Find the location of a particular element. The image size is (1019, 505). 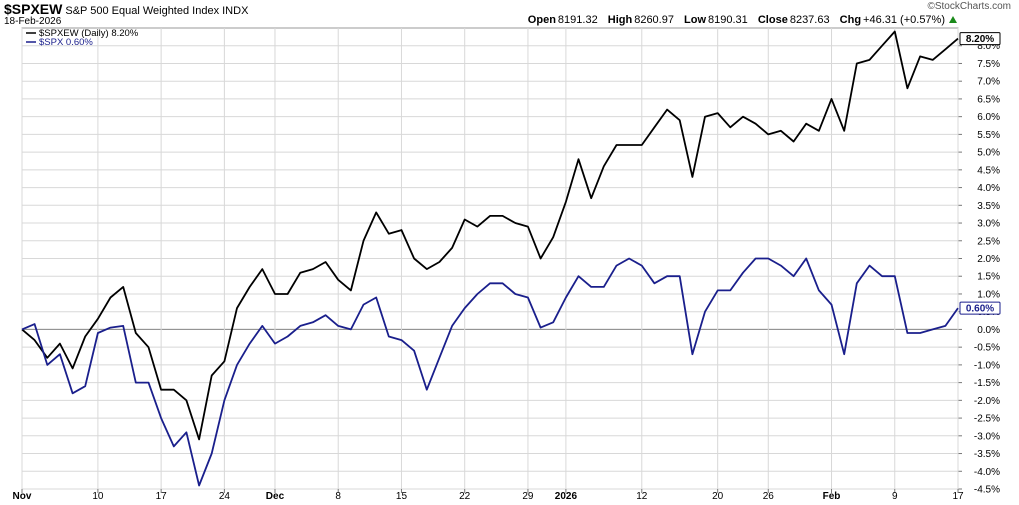

y-tick-label: 6.5% is located at coordinates (988, 99).